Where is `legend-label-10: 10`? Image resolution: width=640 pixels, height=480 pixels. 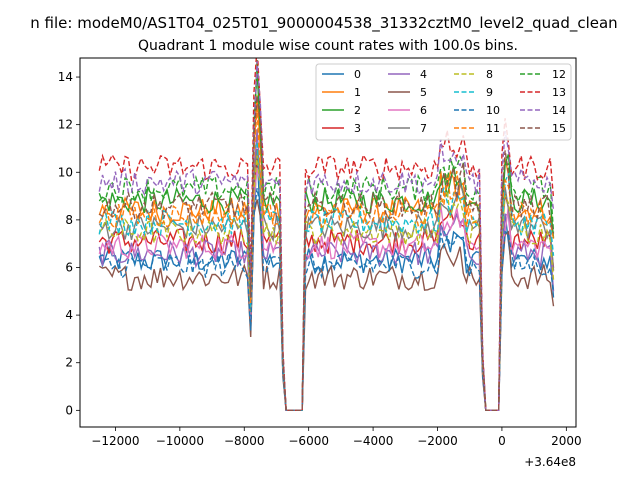 legend-label-10: 10 is located at coordinates (493, 110).